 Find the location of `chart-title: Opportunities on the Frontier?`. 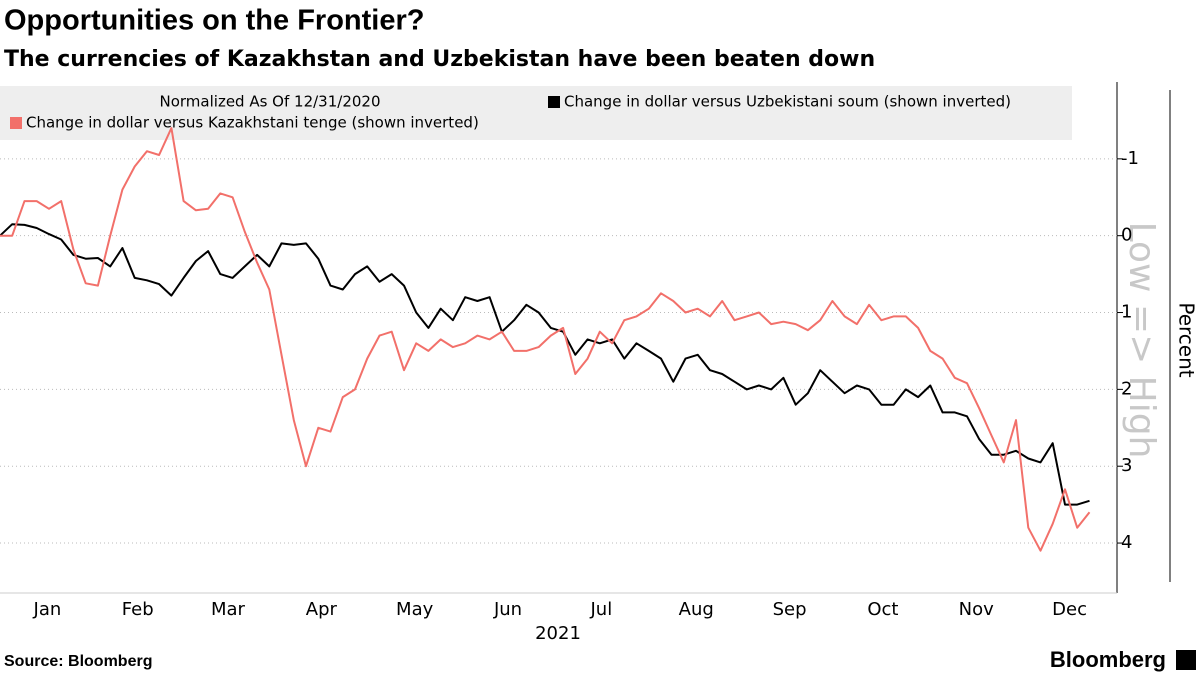

chart-title: Opportunities on the Frontier? is located at coordinates (214, 21).